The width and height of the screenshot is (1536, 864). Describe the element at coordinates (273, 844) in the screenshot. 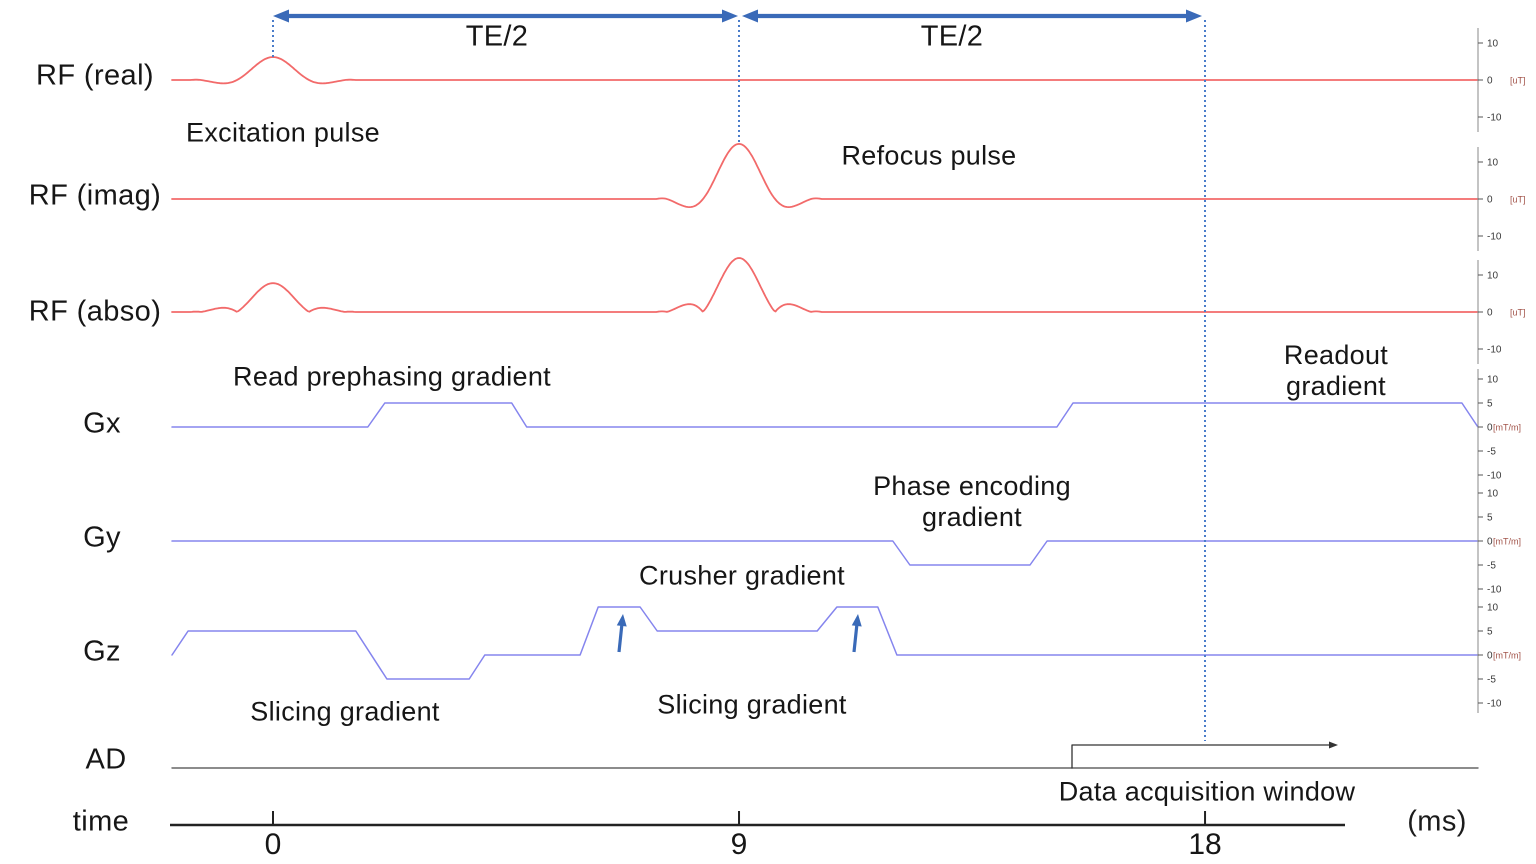

I see `time-tick-0: 0` at that location.